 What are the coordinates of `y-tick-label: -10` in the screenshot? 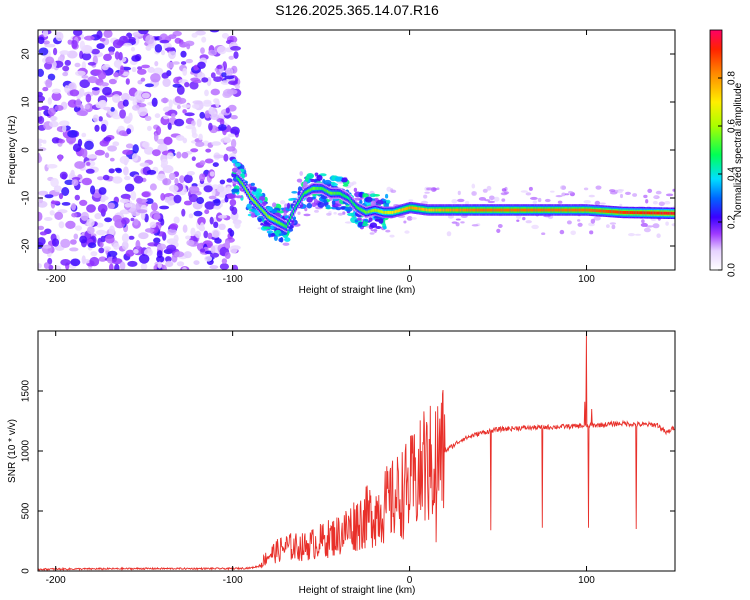 It's located at (26, 197).